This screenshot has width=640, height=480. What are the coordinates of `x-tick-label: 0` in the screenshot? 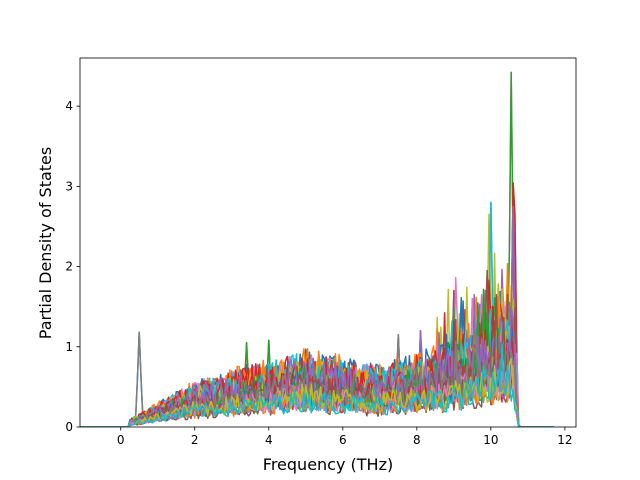 It's located at (121, 440).